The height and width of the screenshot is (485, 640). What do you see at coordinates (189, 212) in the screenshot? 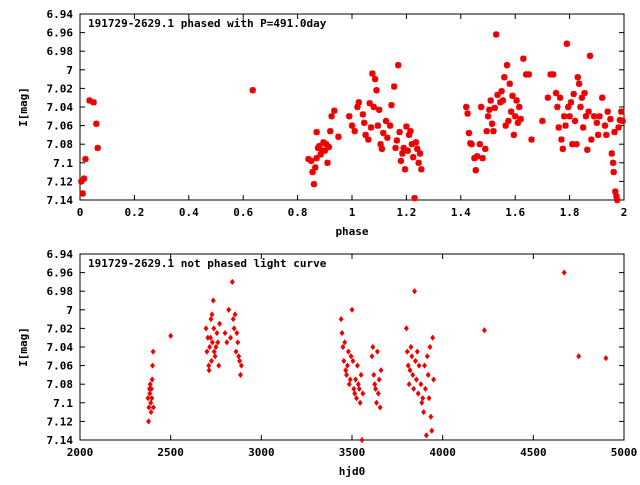
I see `x-tick-label: 0.4` at bounding box center [189, 212].